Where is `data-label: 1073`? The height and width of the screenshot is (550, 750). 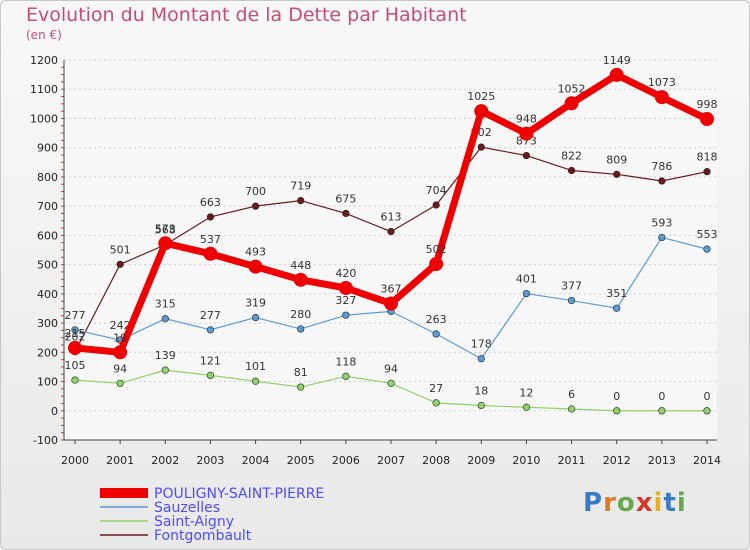
data-label: 1073 is located at coordinates (662, 82).